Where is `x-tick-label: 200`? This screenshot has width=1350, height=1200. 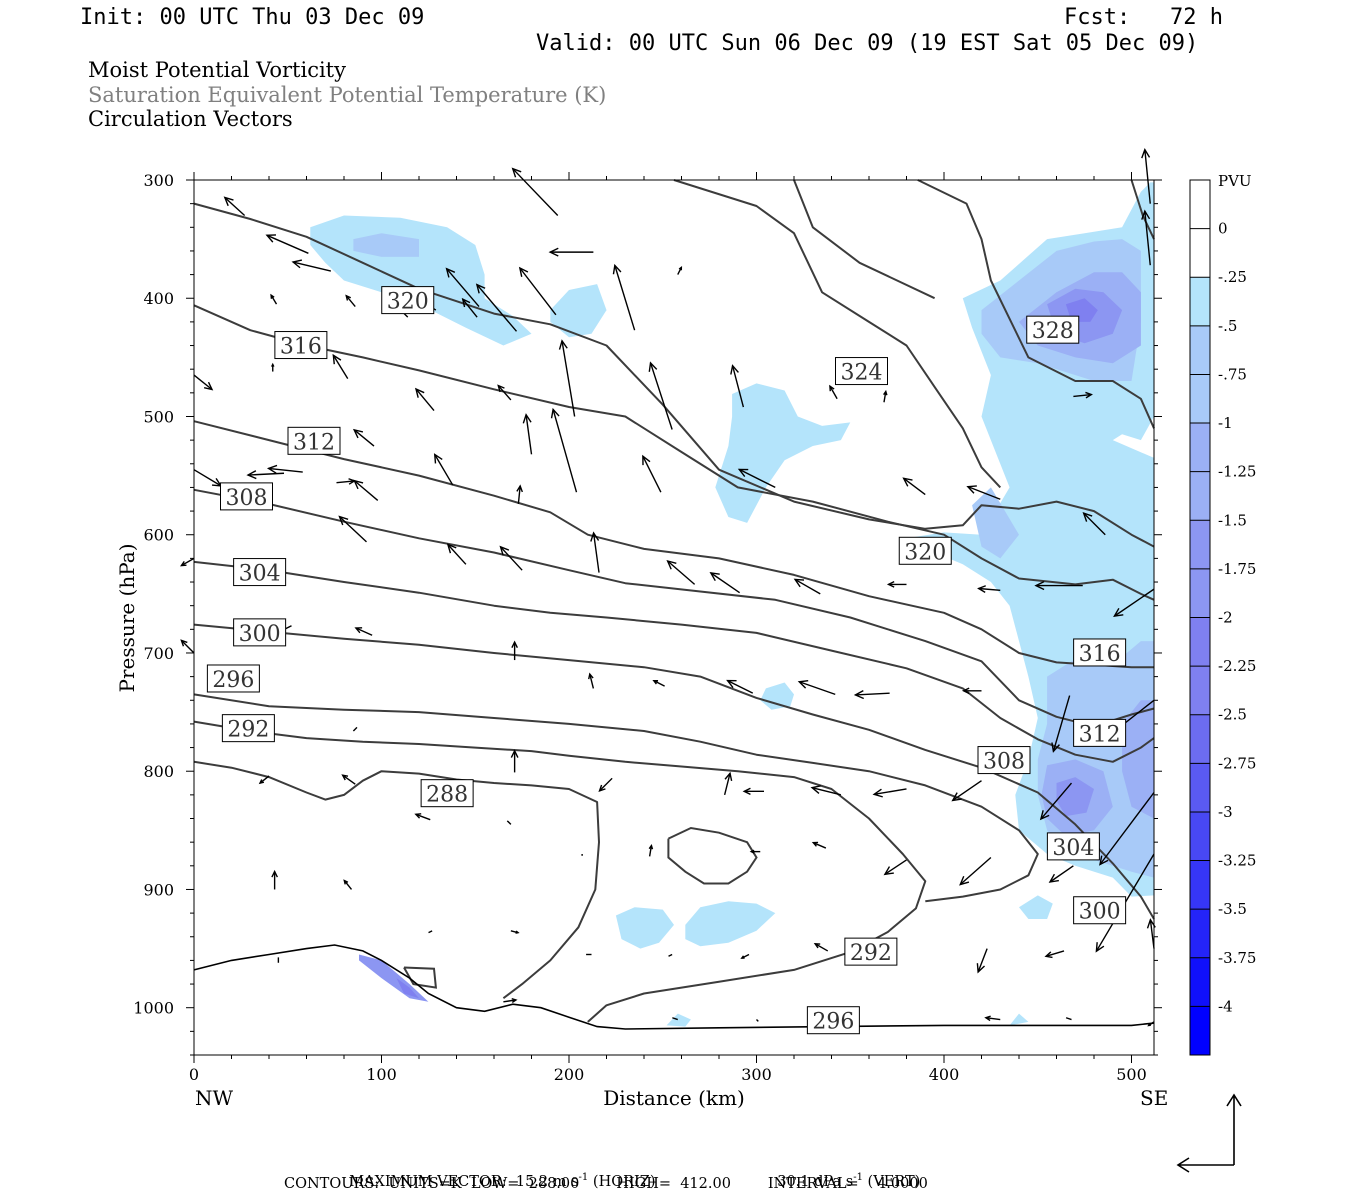 x-tick-label: 200 is located at coordinates (569, 1074).